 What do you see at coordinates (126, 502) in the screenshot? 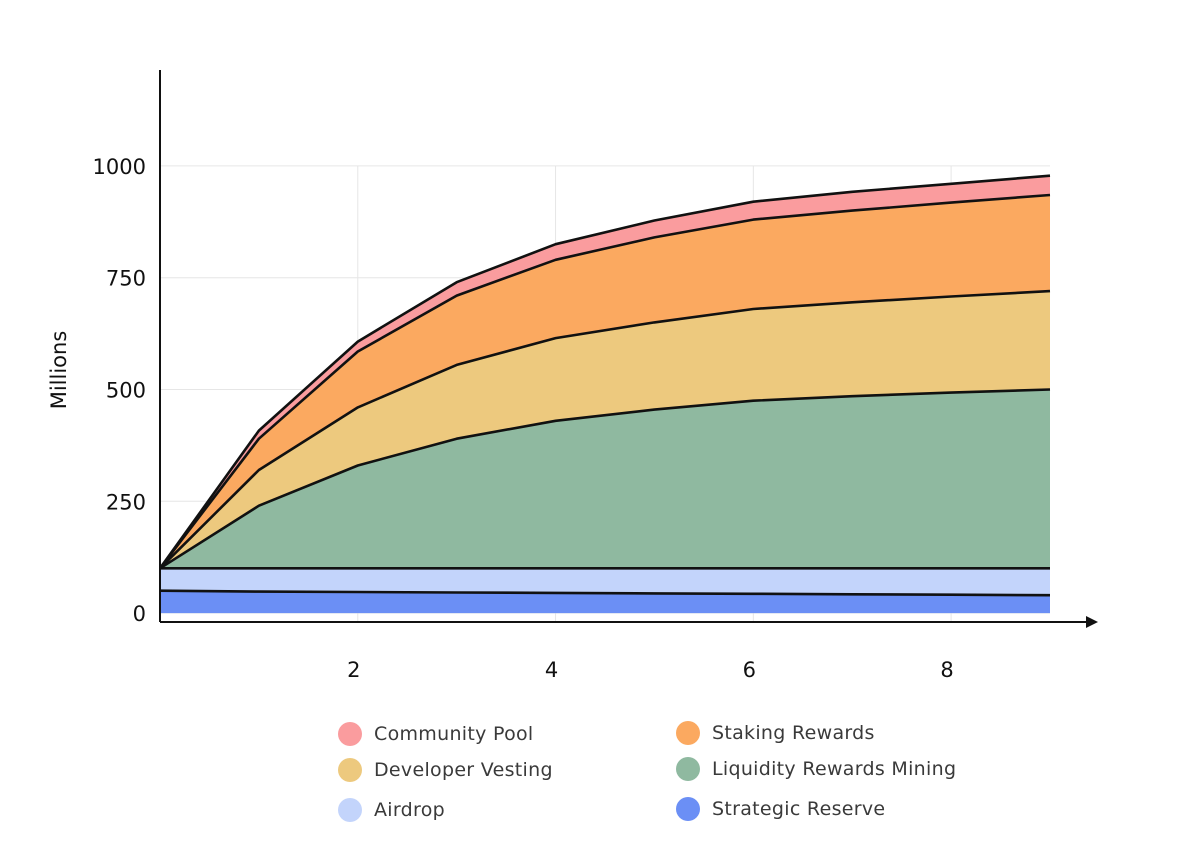
I see `y-tick-label: 250` at bounding box center [126, 502].